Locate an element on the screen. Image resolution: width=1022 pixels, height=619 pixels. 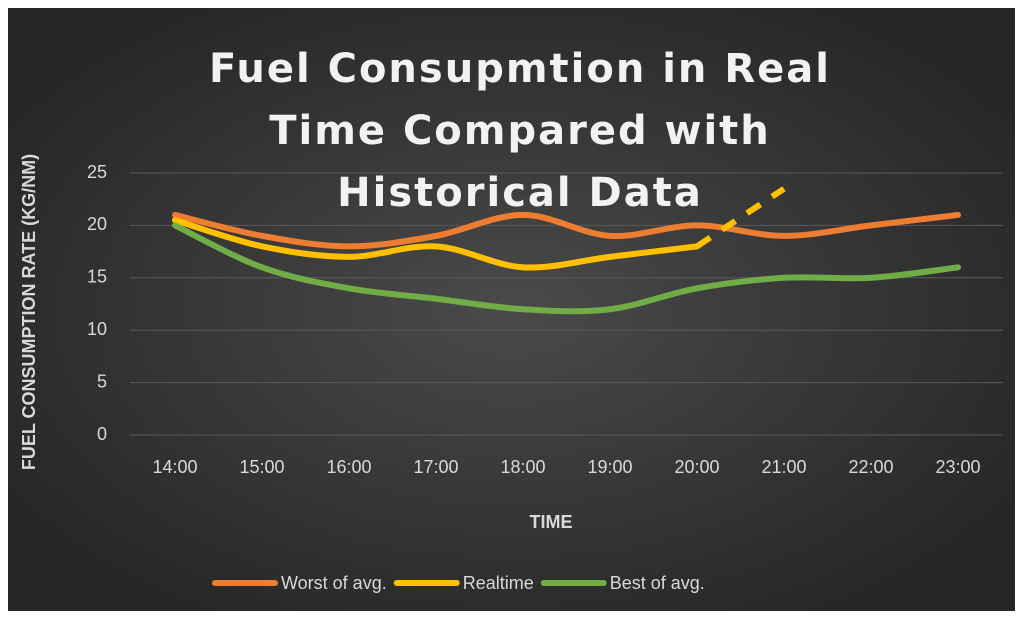
x-tick-label: 19:00 is located at coordinates (609, 467).